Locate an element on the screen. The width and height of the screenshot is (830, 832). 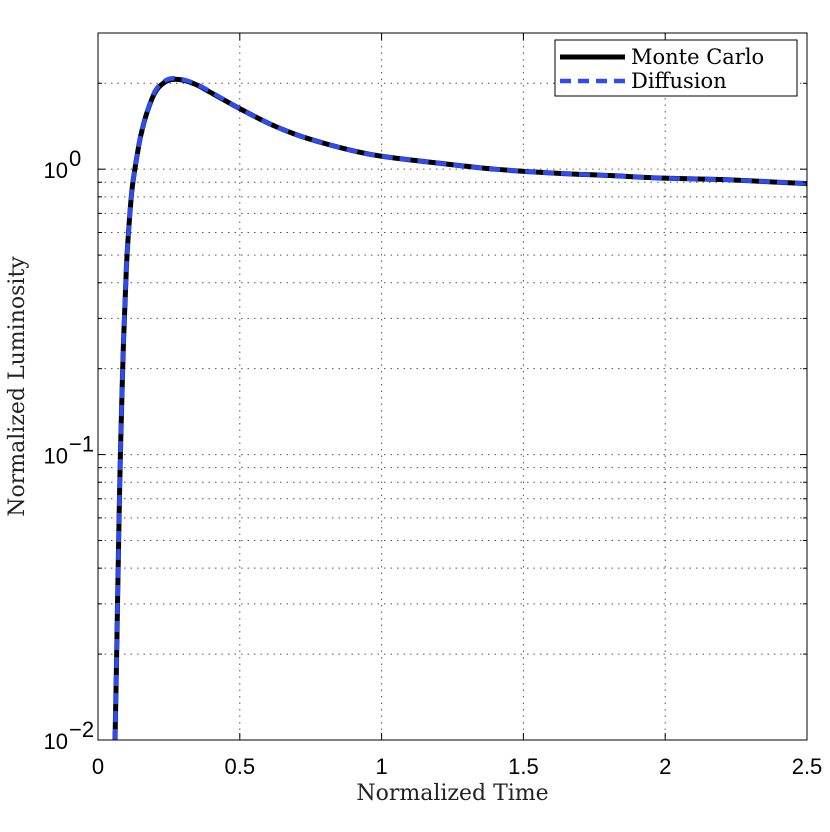
y-tick-label: 10 −2 is located at coordinates (69, 735).